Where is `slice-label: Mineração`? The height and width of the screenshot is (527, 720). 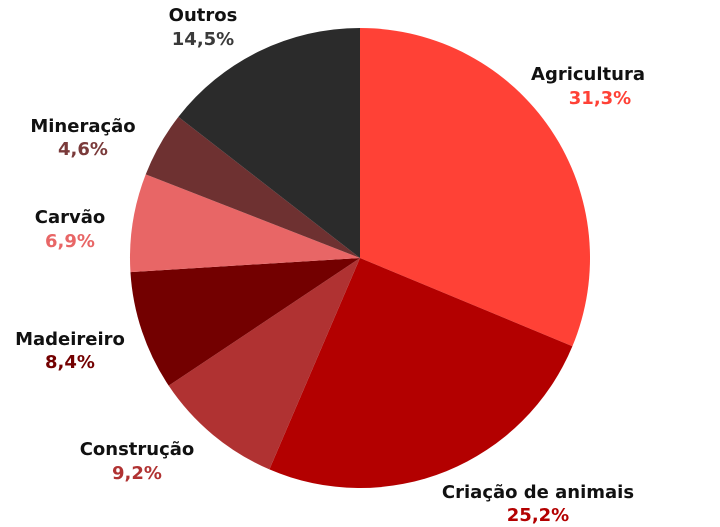 slice-label: Mineração is located at coordinates (82, 126).